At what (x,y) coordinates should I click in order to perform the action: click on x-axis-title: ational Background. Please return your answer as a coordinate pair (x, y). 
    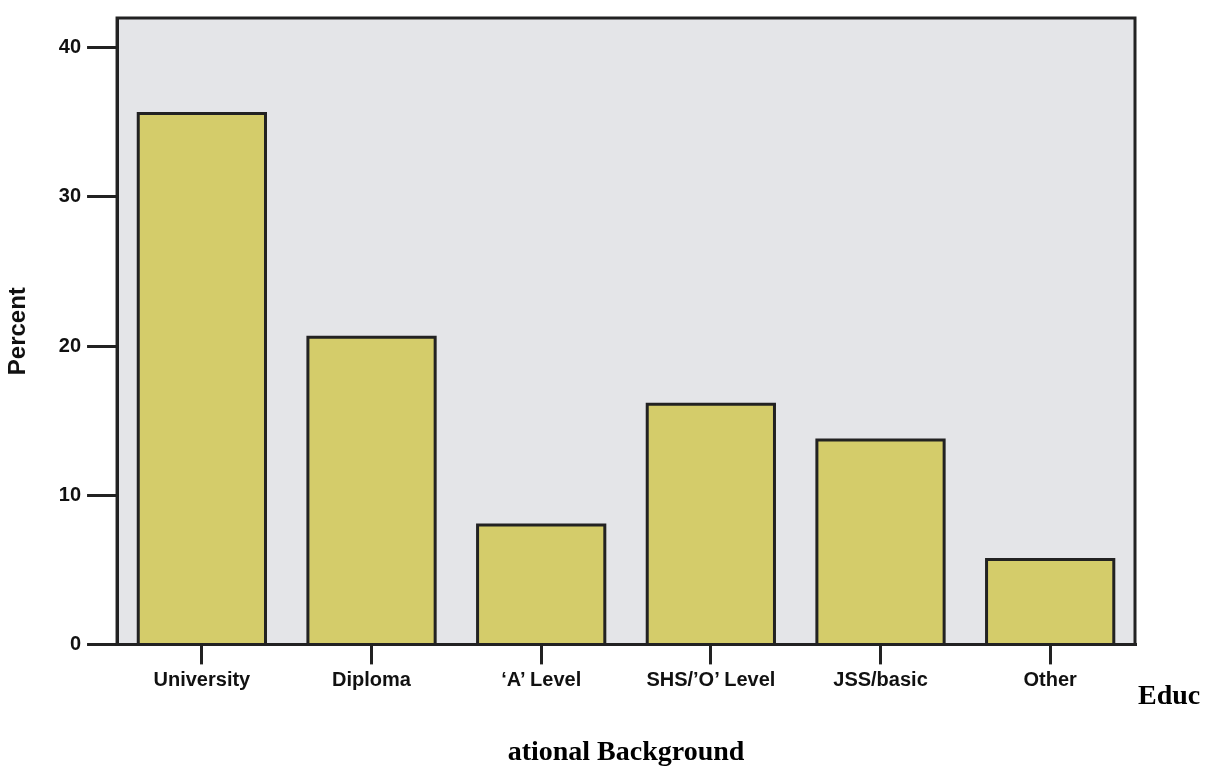
    Looking at the image, I should click on (626, 751).